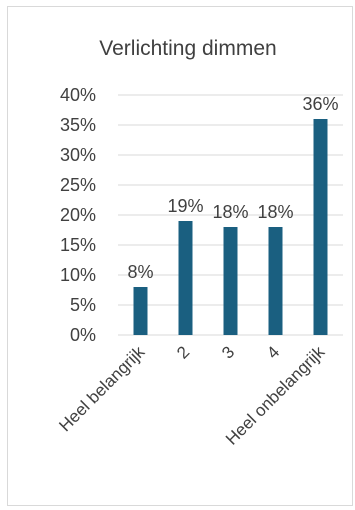 The image size is (355, 510). What do you see at coordinates (78, 185) in the screenshot?
I see `y-tick-label: 25%` at bounding box center [78, 185].